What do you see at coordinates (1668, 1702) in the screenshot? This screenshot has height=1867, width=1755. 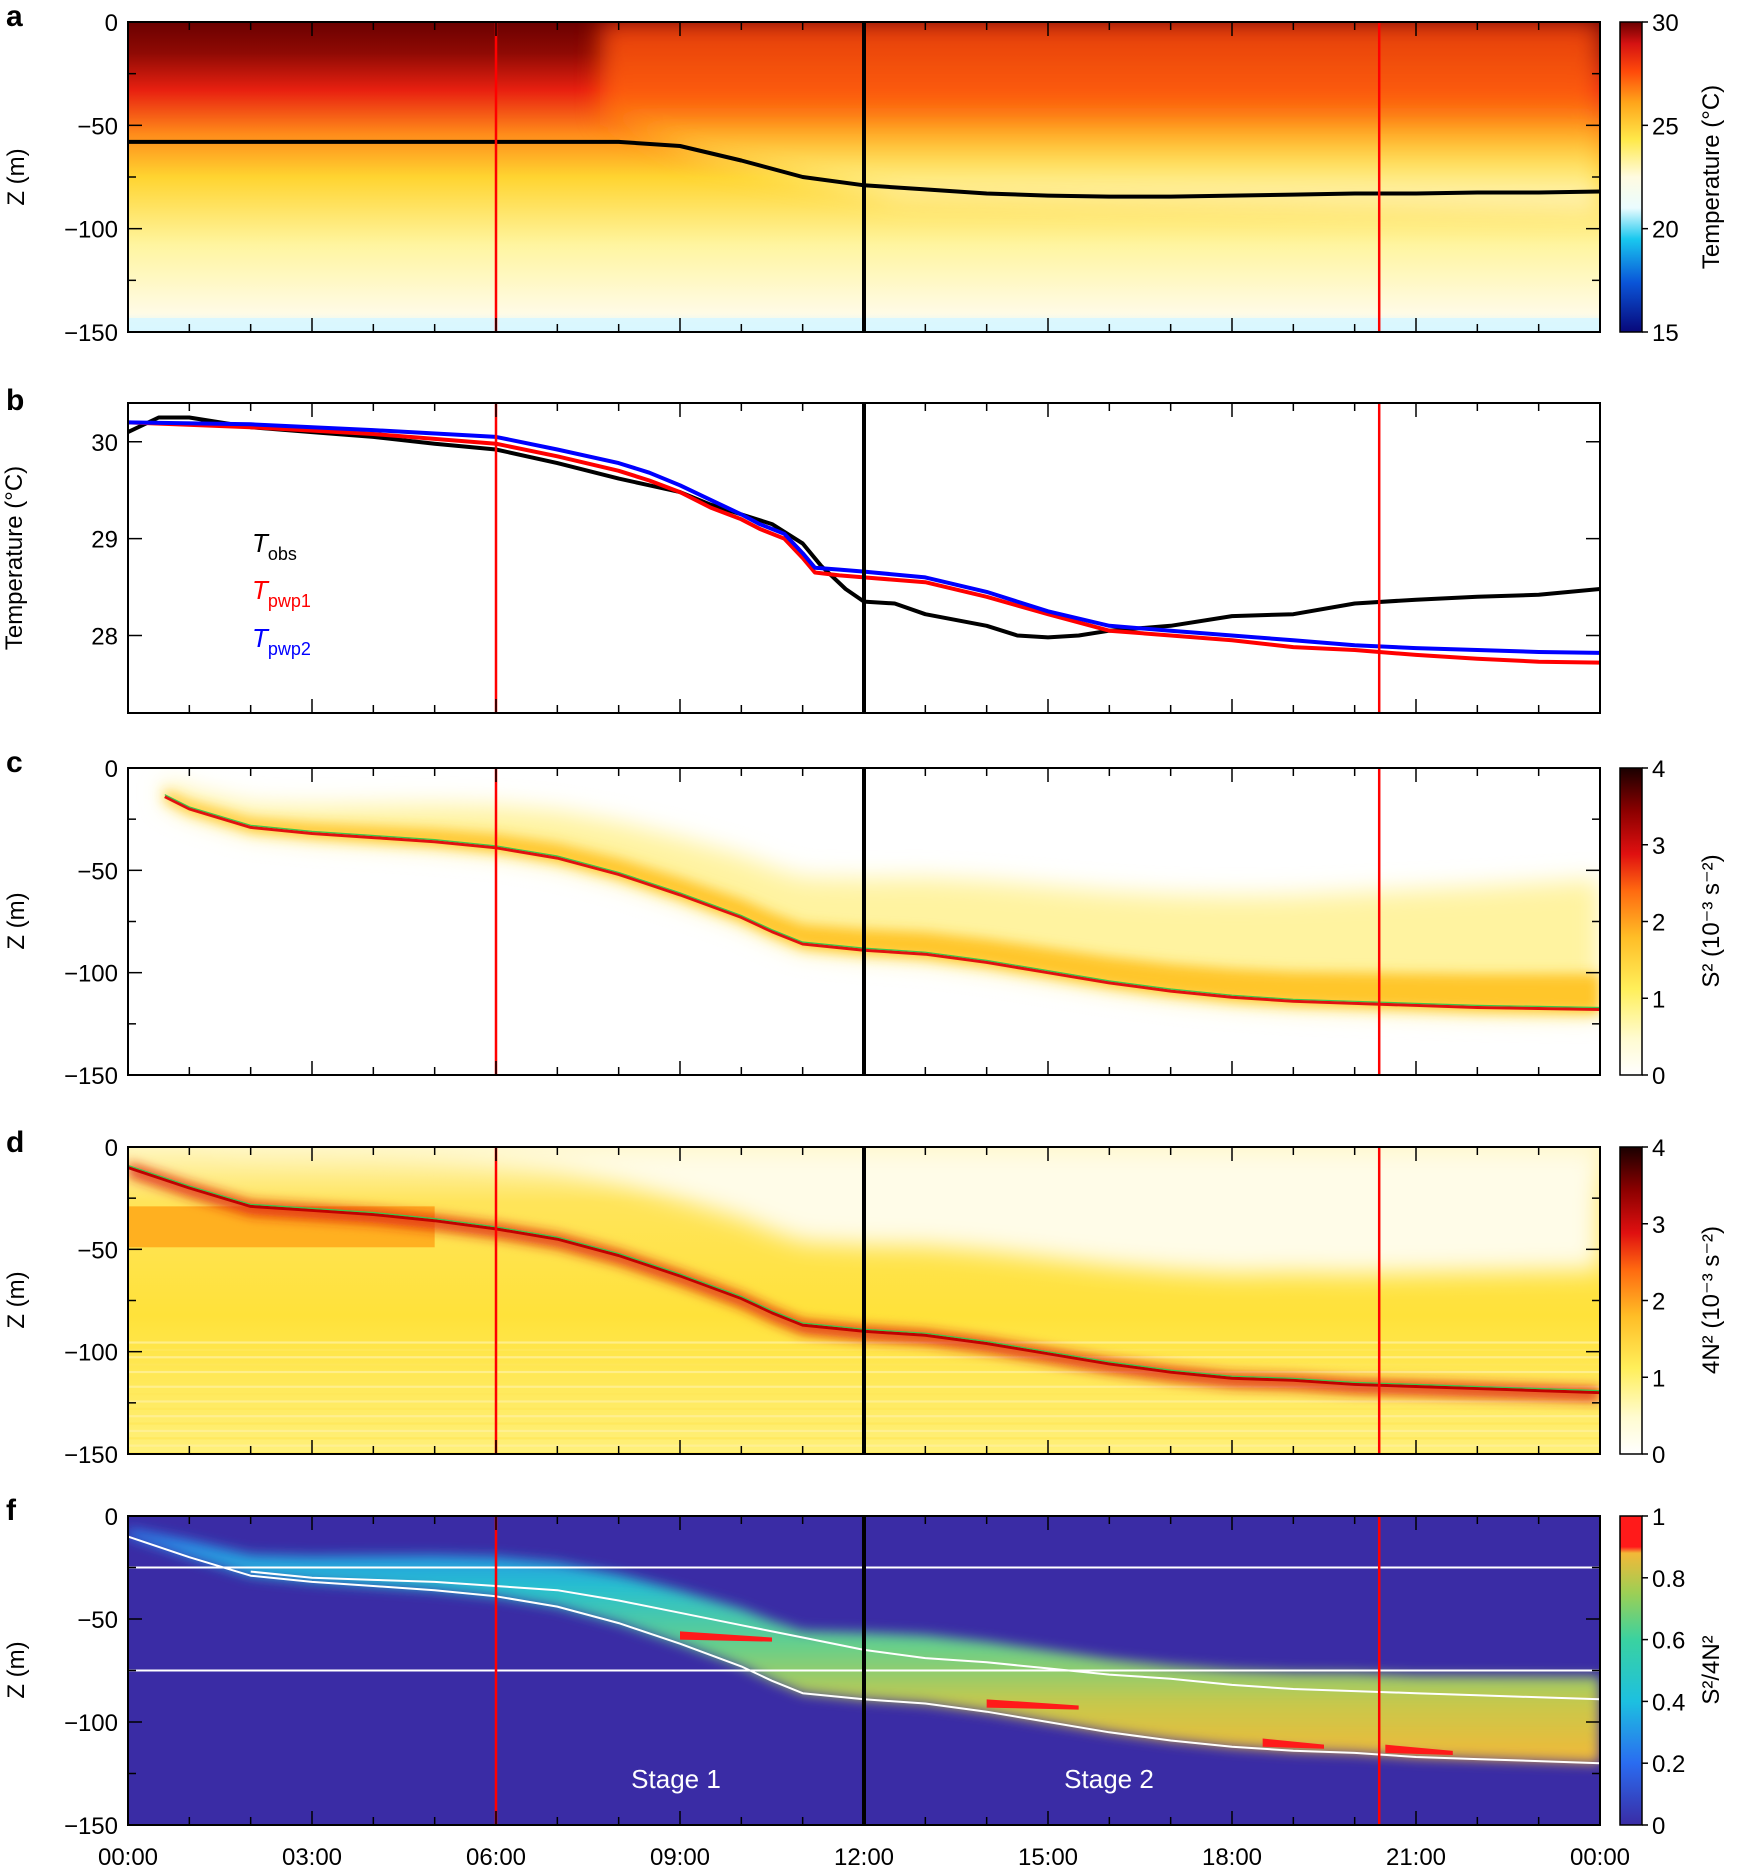 I see `colorbar-tick-label: 0.4` at bounding box center [1668, 1702].